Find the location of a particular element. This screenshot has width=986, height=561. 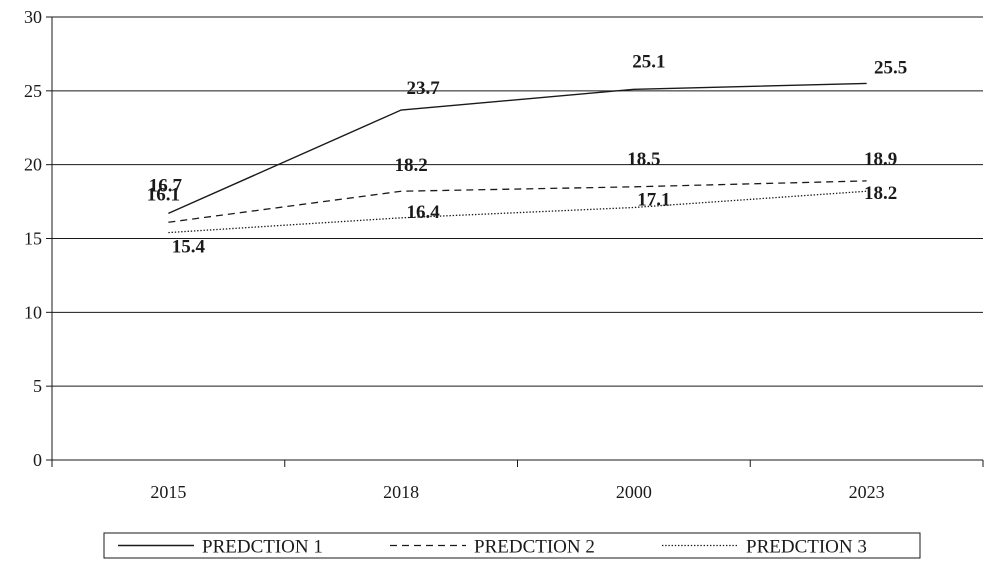

legend-label: PREDCTION 3 is located at coordinates (806, 547).